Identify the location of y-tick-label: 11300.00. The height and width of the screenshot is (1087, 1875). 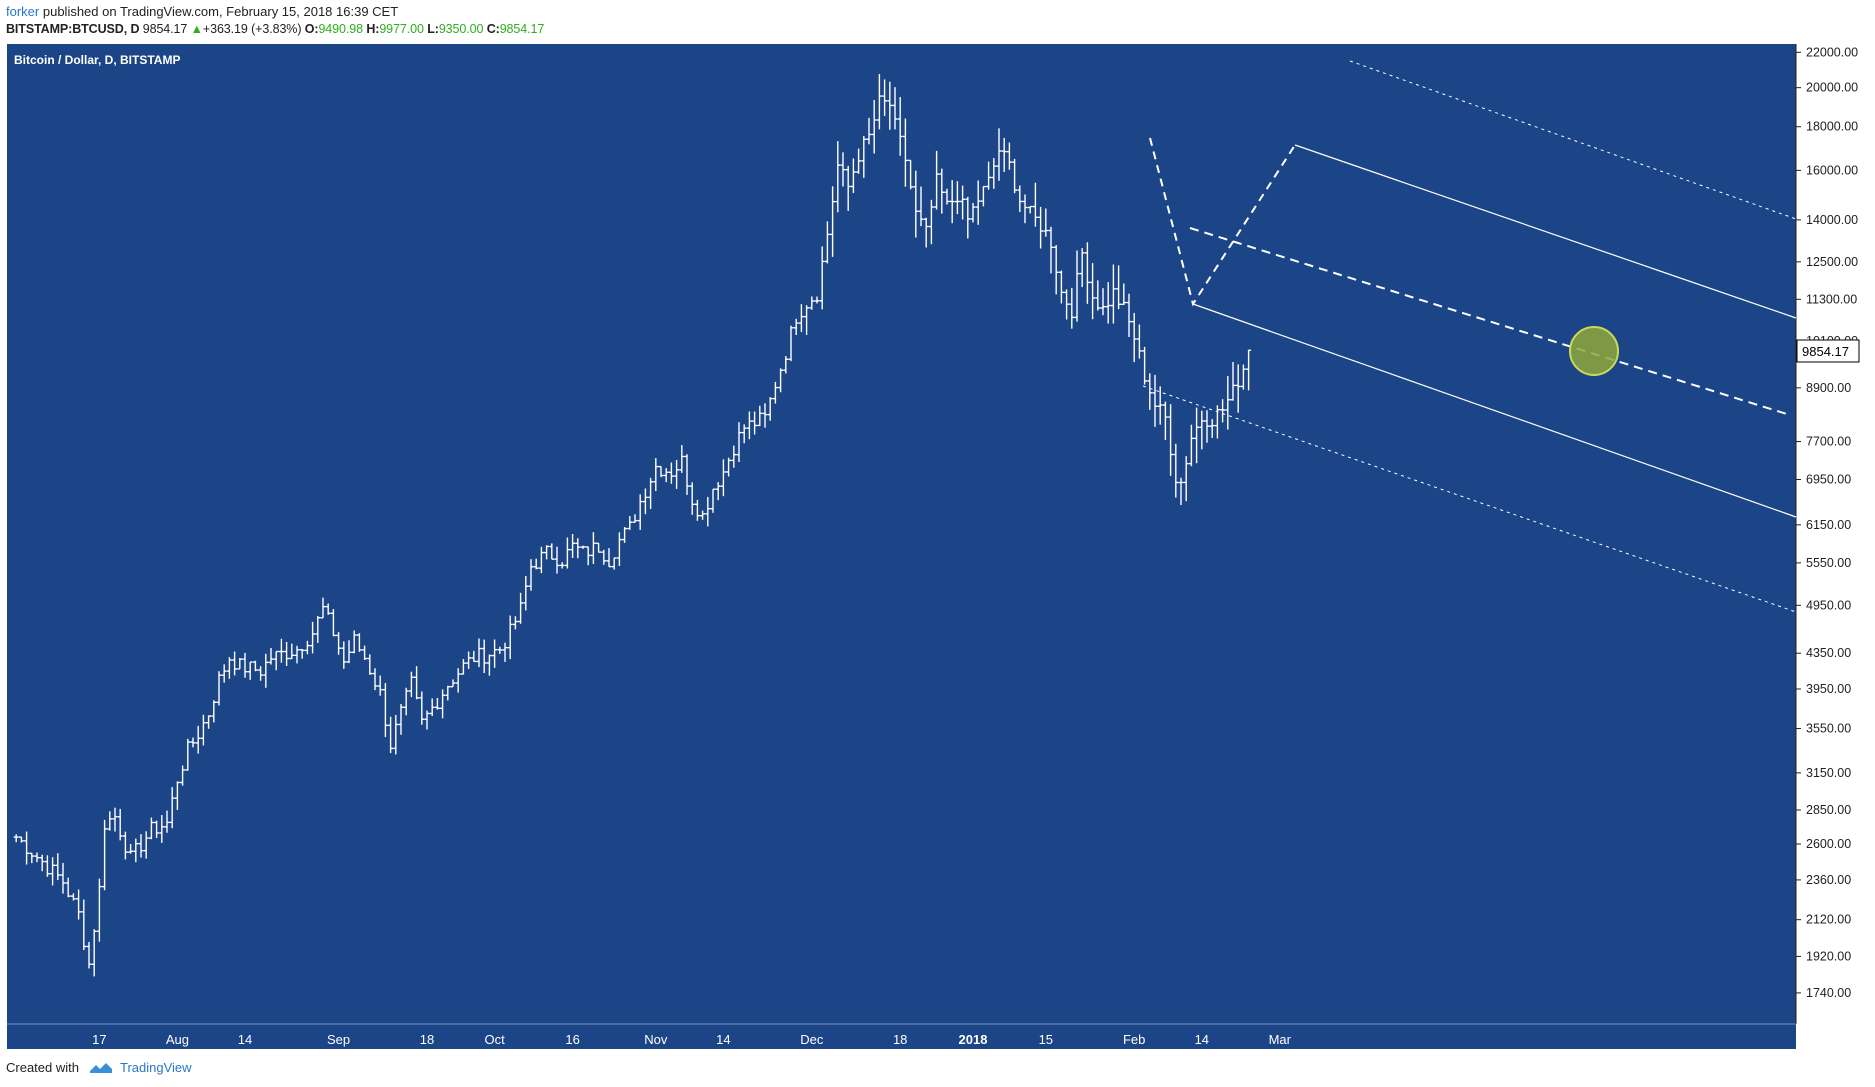
(1831, 299).